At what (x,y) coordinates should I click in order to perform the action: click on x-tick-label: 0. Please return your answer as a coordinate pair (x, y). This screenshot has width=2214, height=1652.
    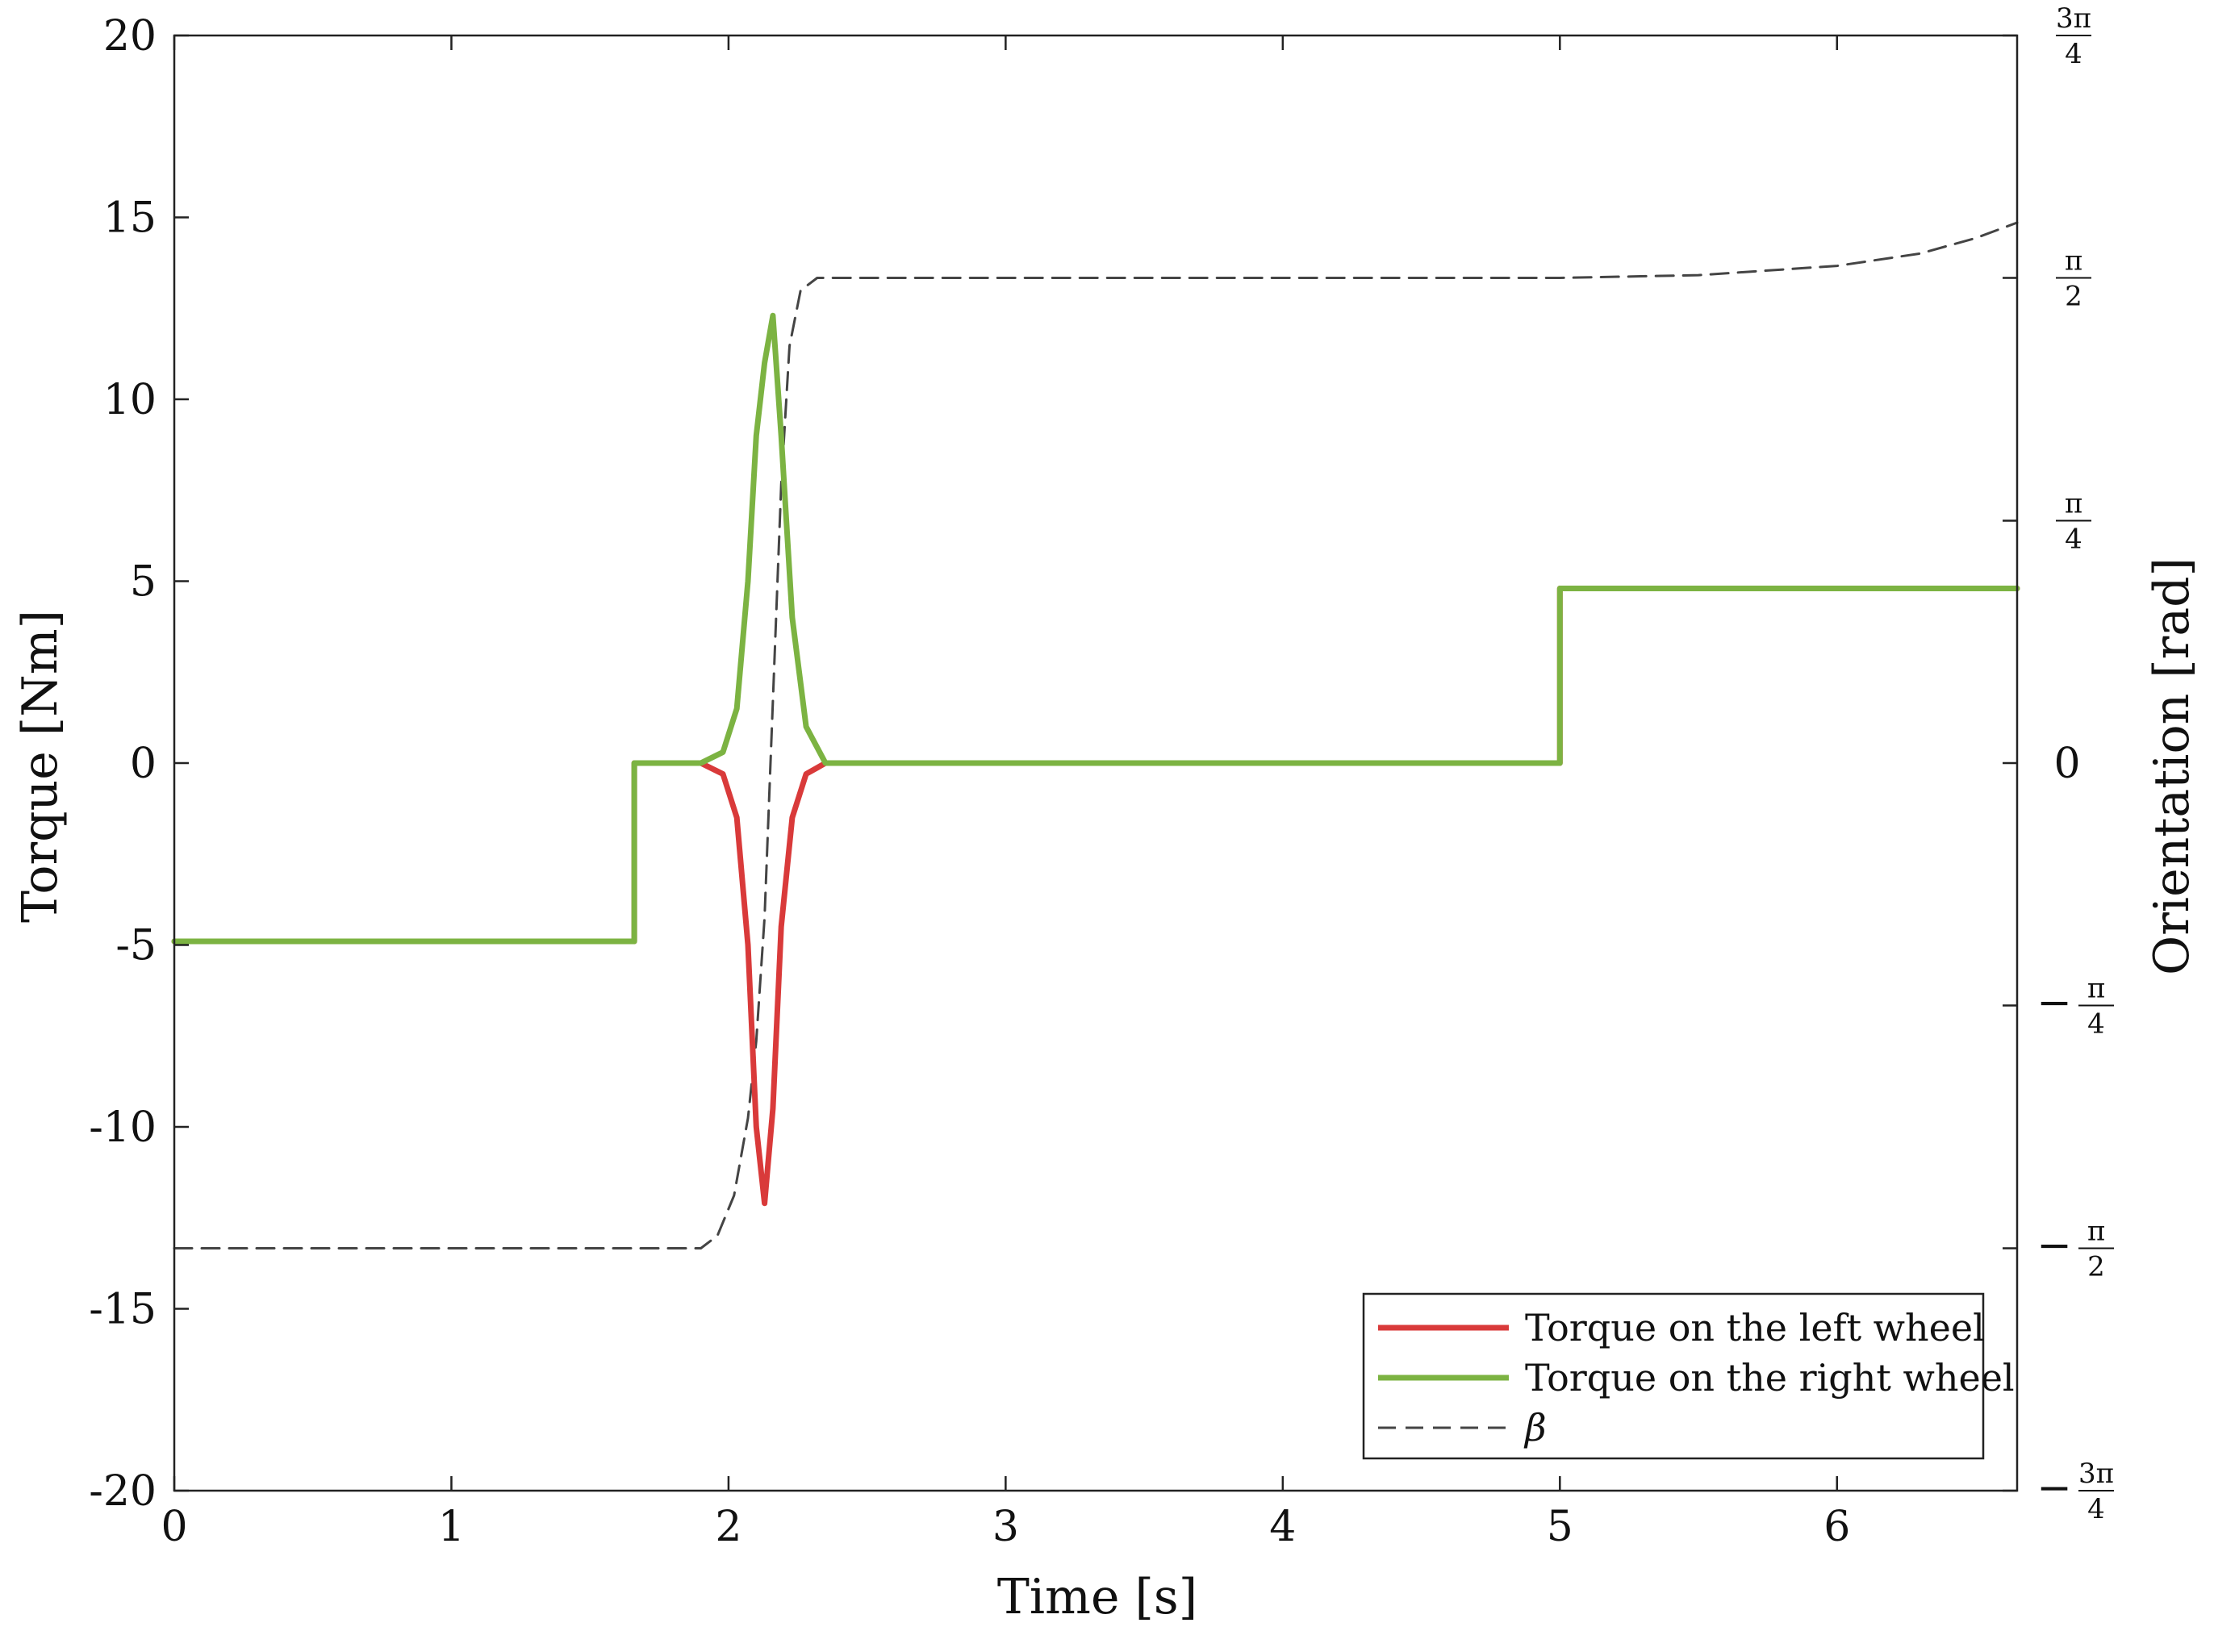
    Looking at the image, I should click on (174, 1527).